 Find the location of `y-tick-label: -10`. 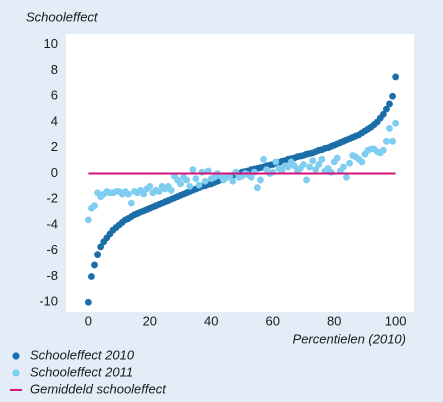

y-tick-label: -10 is located at coordinates (48, 301).